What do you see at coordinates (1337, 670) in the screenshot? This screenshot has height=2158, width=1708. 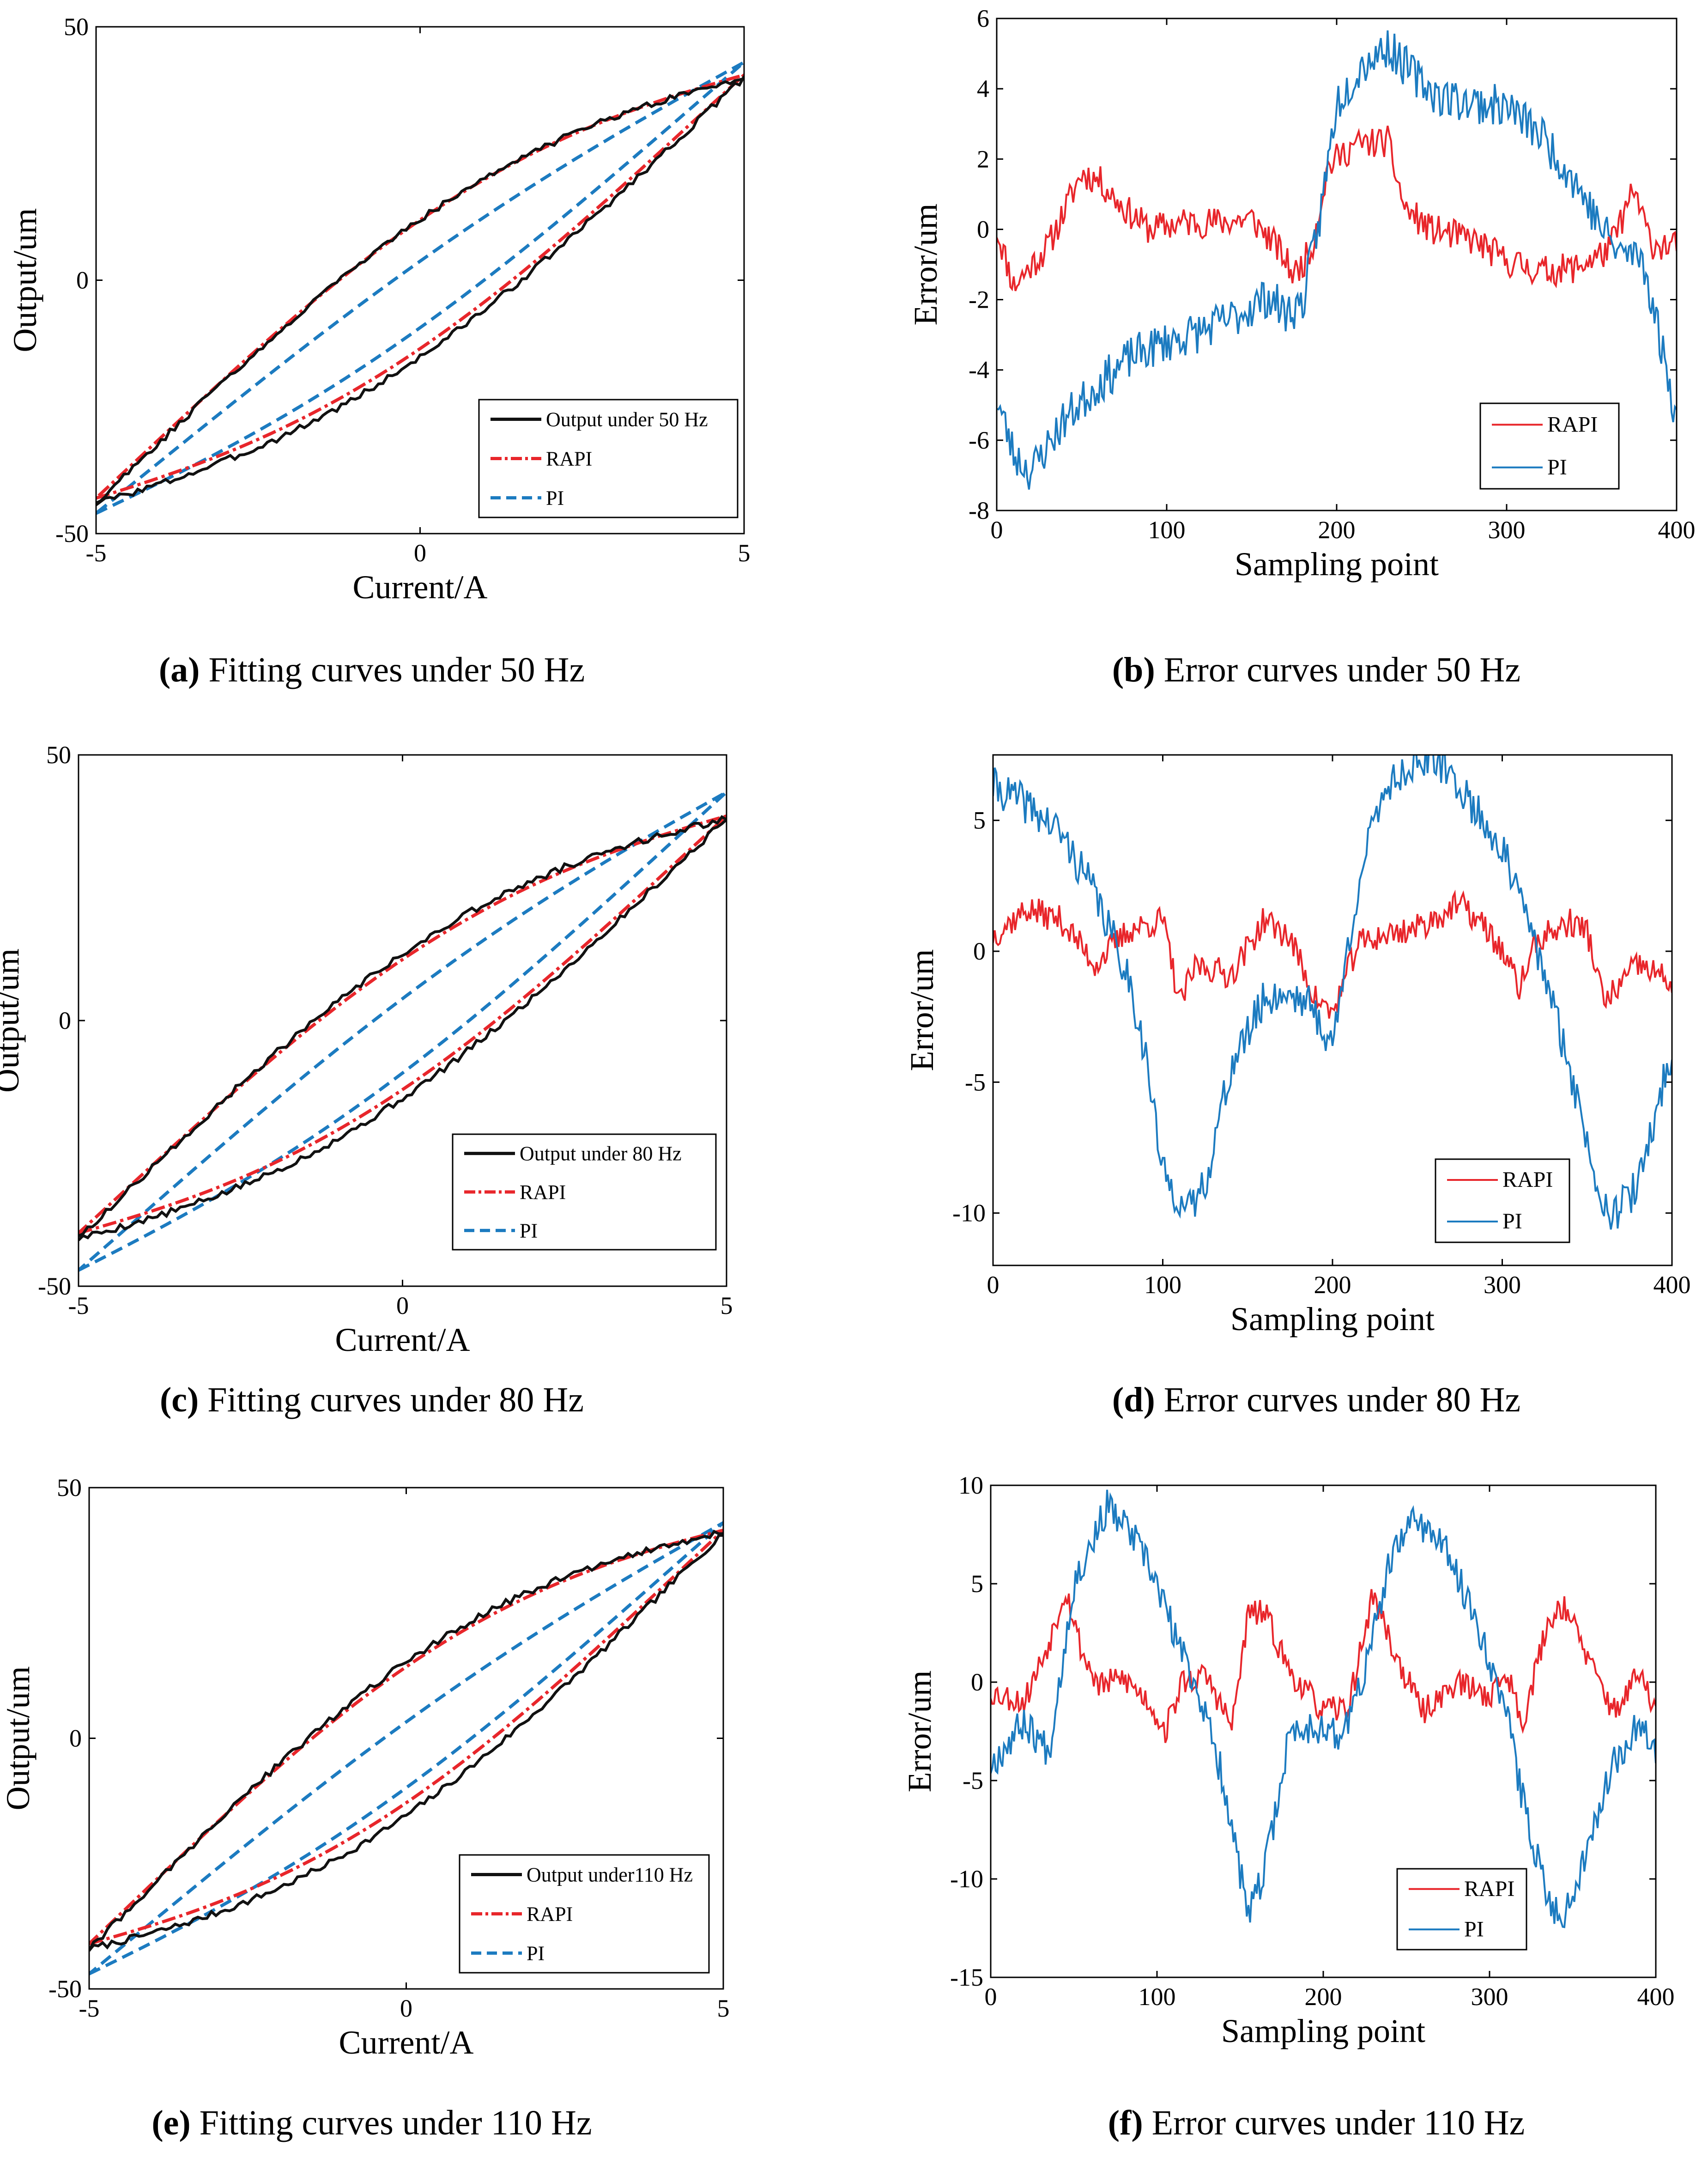 I see `caption-text: Error curves under 50 Hz` at bounding box center [1337, 670].